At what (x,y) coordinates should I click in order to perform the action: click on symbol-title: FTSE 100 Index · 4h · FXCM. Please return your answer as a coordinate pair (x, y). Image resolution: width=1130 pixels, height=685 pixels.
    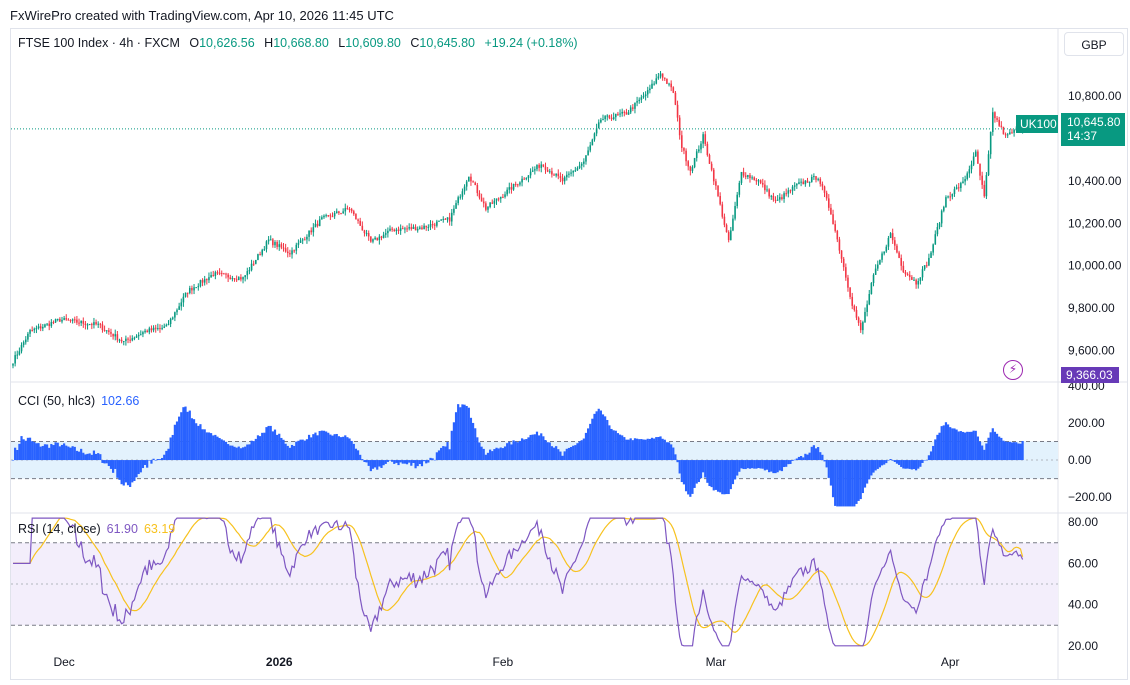
    Looking at the image, I should click on (99, 43).